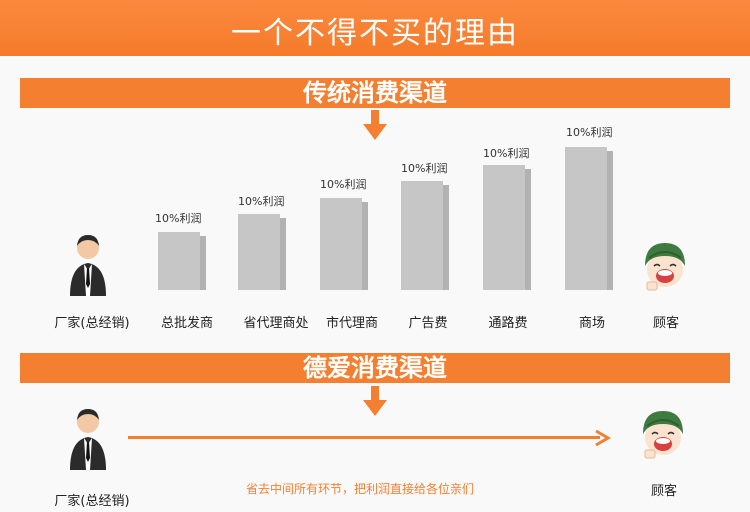 The height and width of the screenshot is (512, 750). I want to click on bar-advertising, so click(425, 235).